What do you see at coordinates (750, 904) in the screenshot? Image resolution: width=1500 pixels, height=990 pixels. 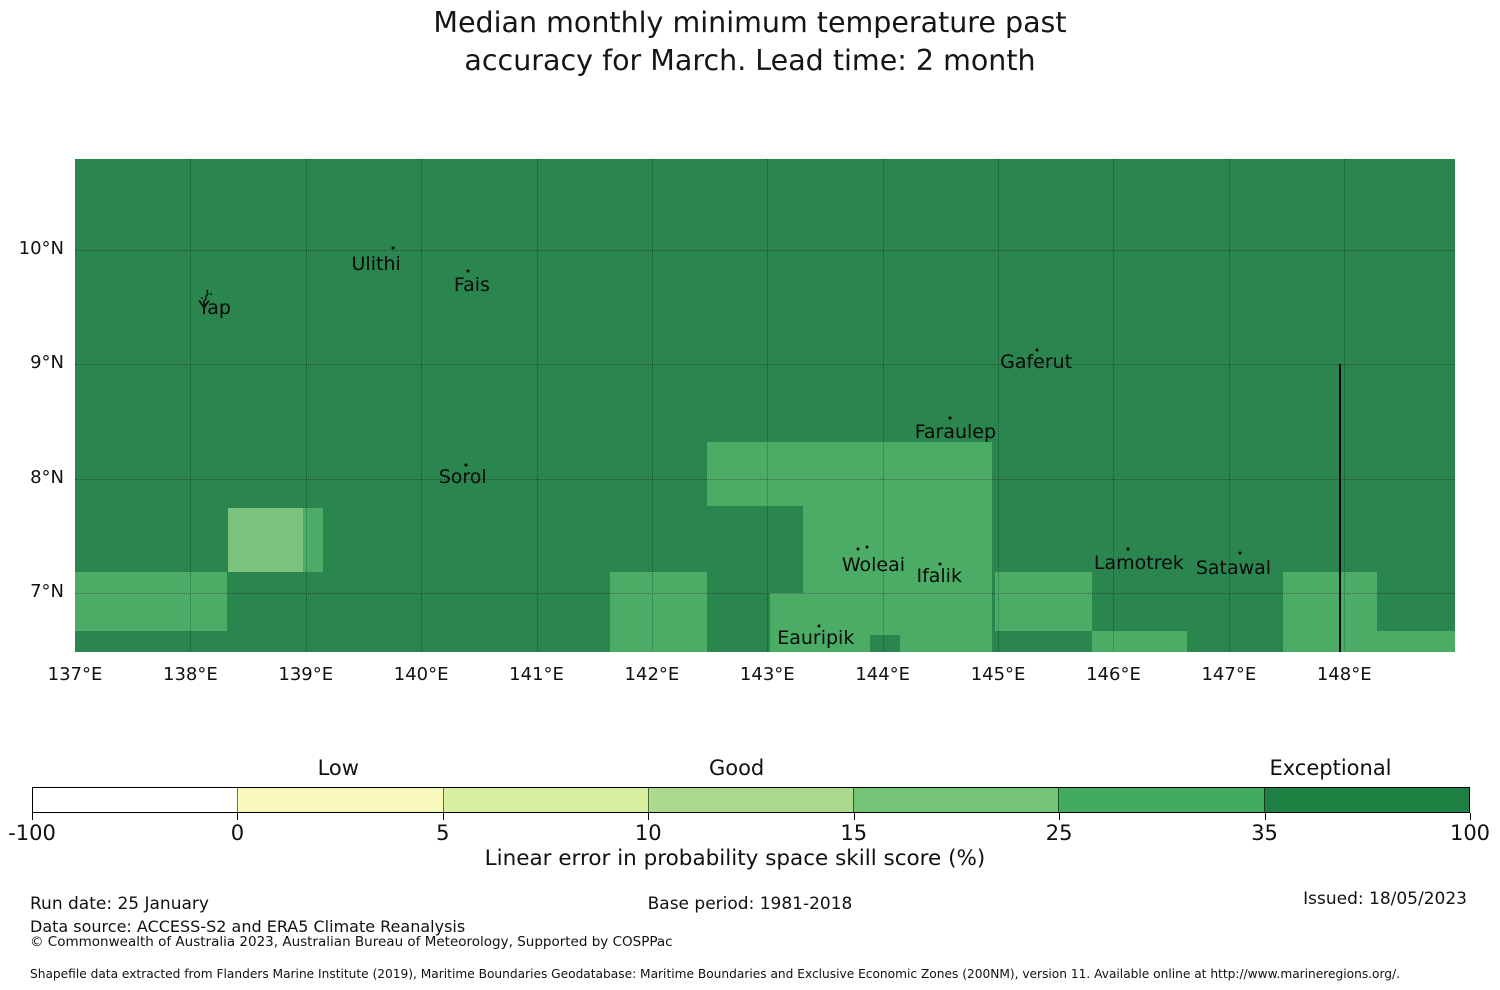 I see `base-period-text: Base period: 1981-2018` at bounding box center [750, 904].